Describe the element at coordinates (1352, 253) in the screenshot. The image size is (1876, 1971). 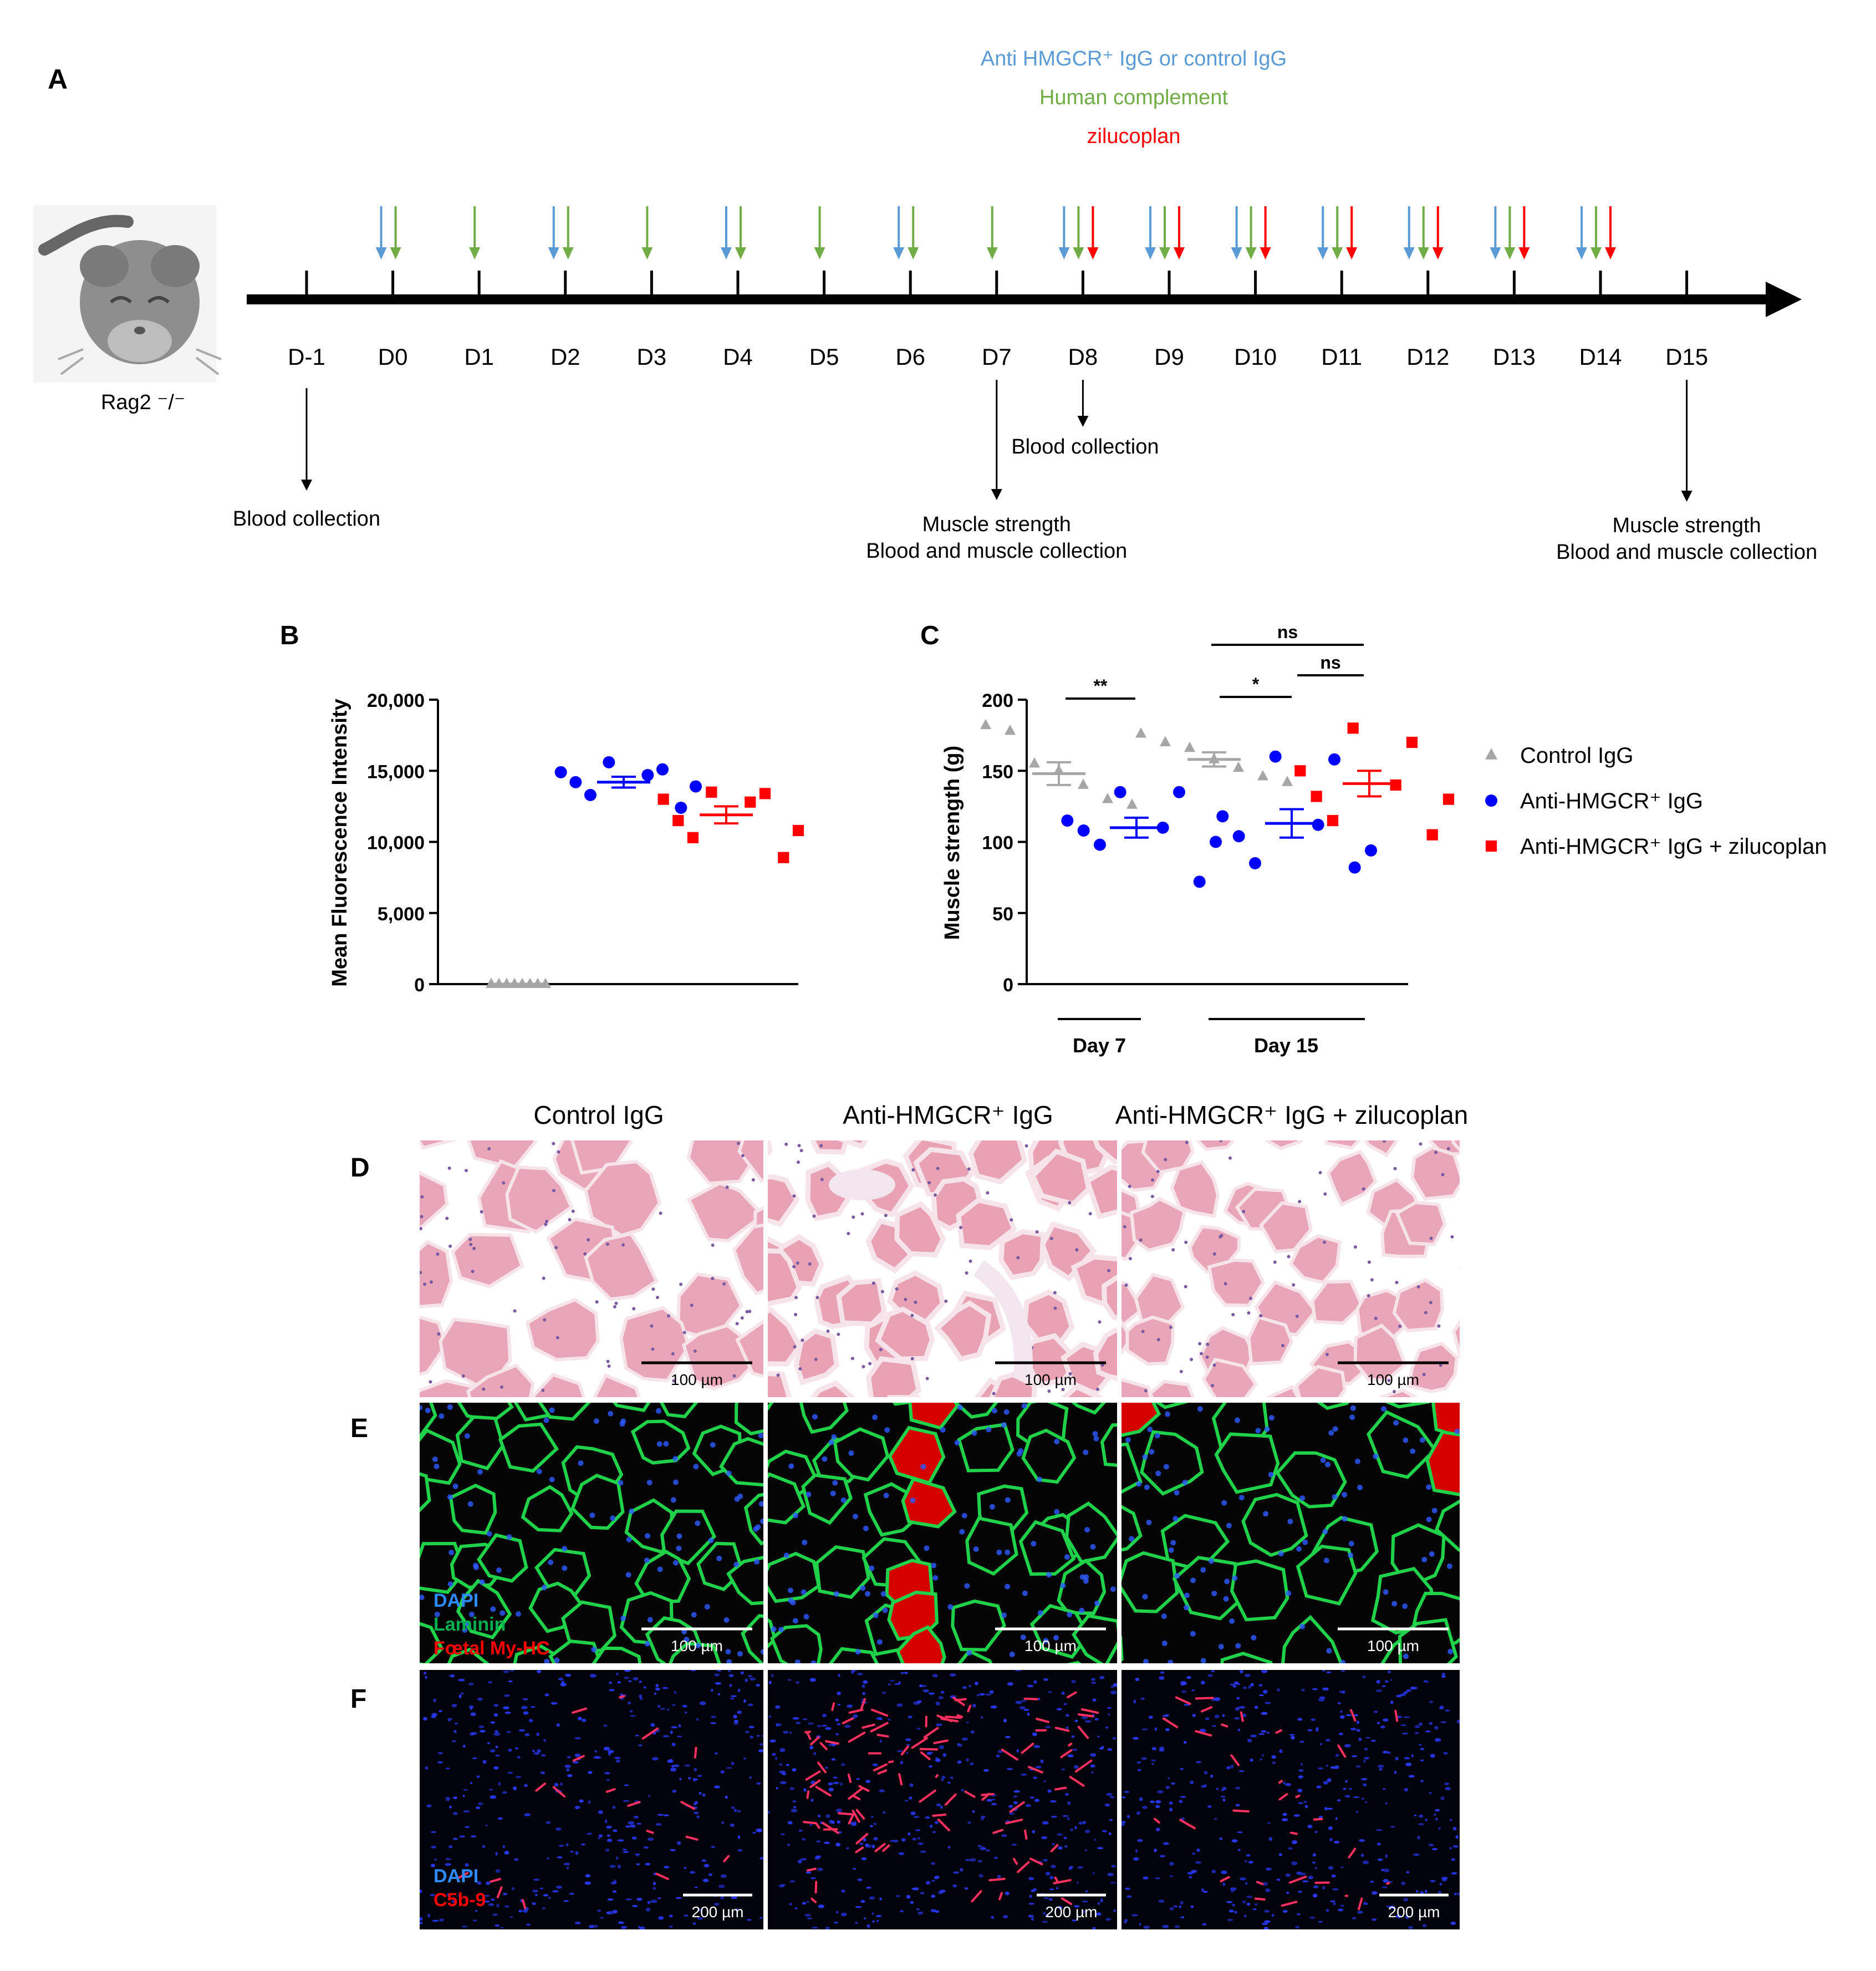
I see `injection-arrowhead-zilucoplan` at that location.